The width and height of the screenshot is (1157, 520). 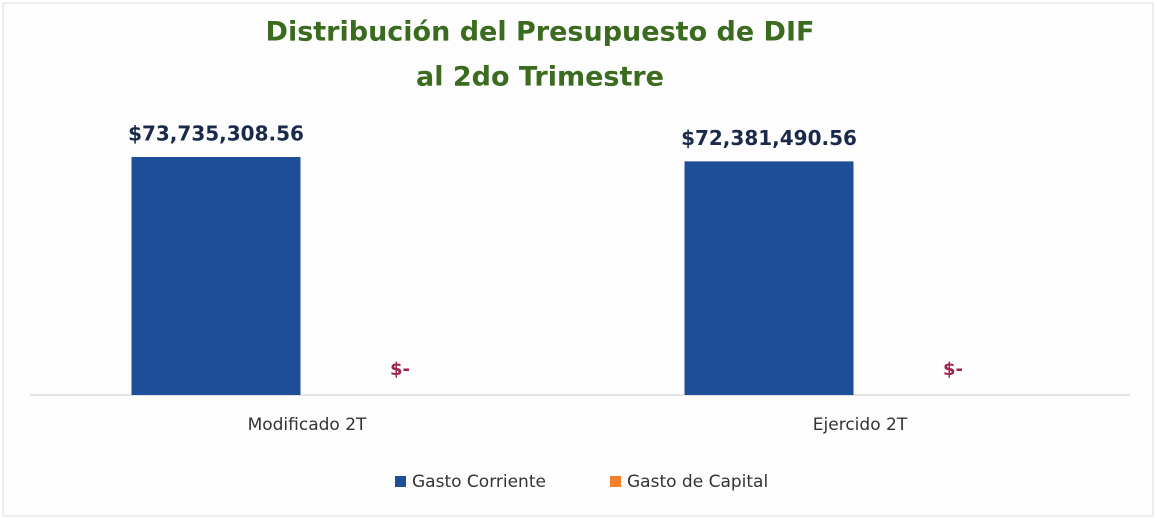 I want to click on chart-title: Distribución del Presupuesto de DIF, so click(x=540, y=32).